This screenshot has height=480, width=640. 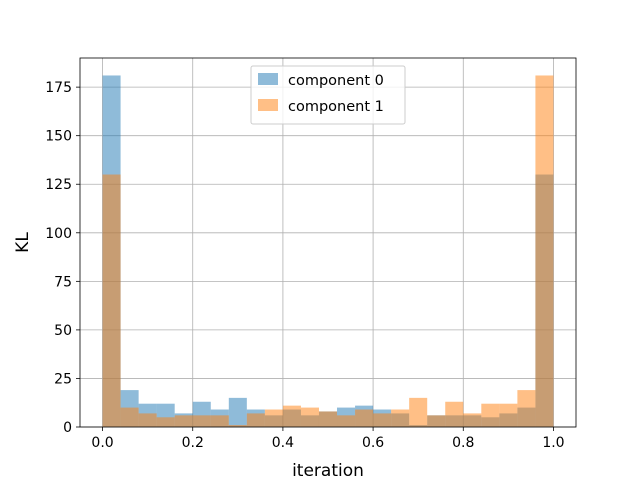 What do you see at coordinates (23, 242) in the screenshot?
I see `y-axis-label: KL` at bounding box center [23, 242].